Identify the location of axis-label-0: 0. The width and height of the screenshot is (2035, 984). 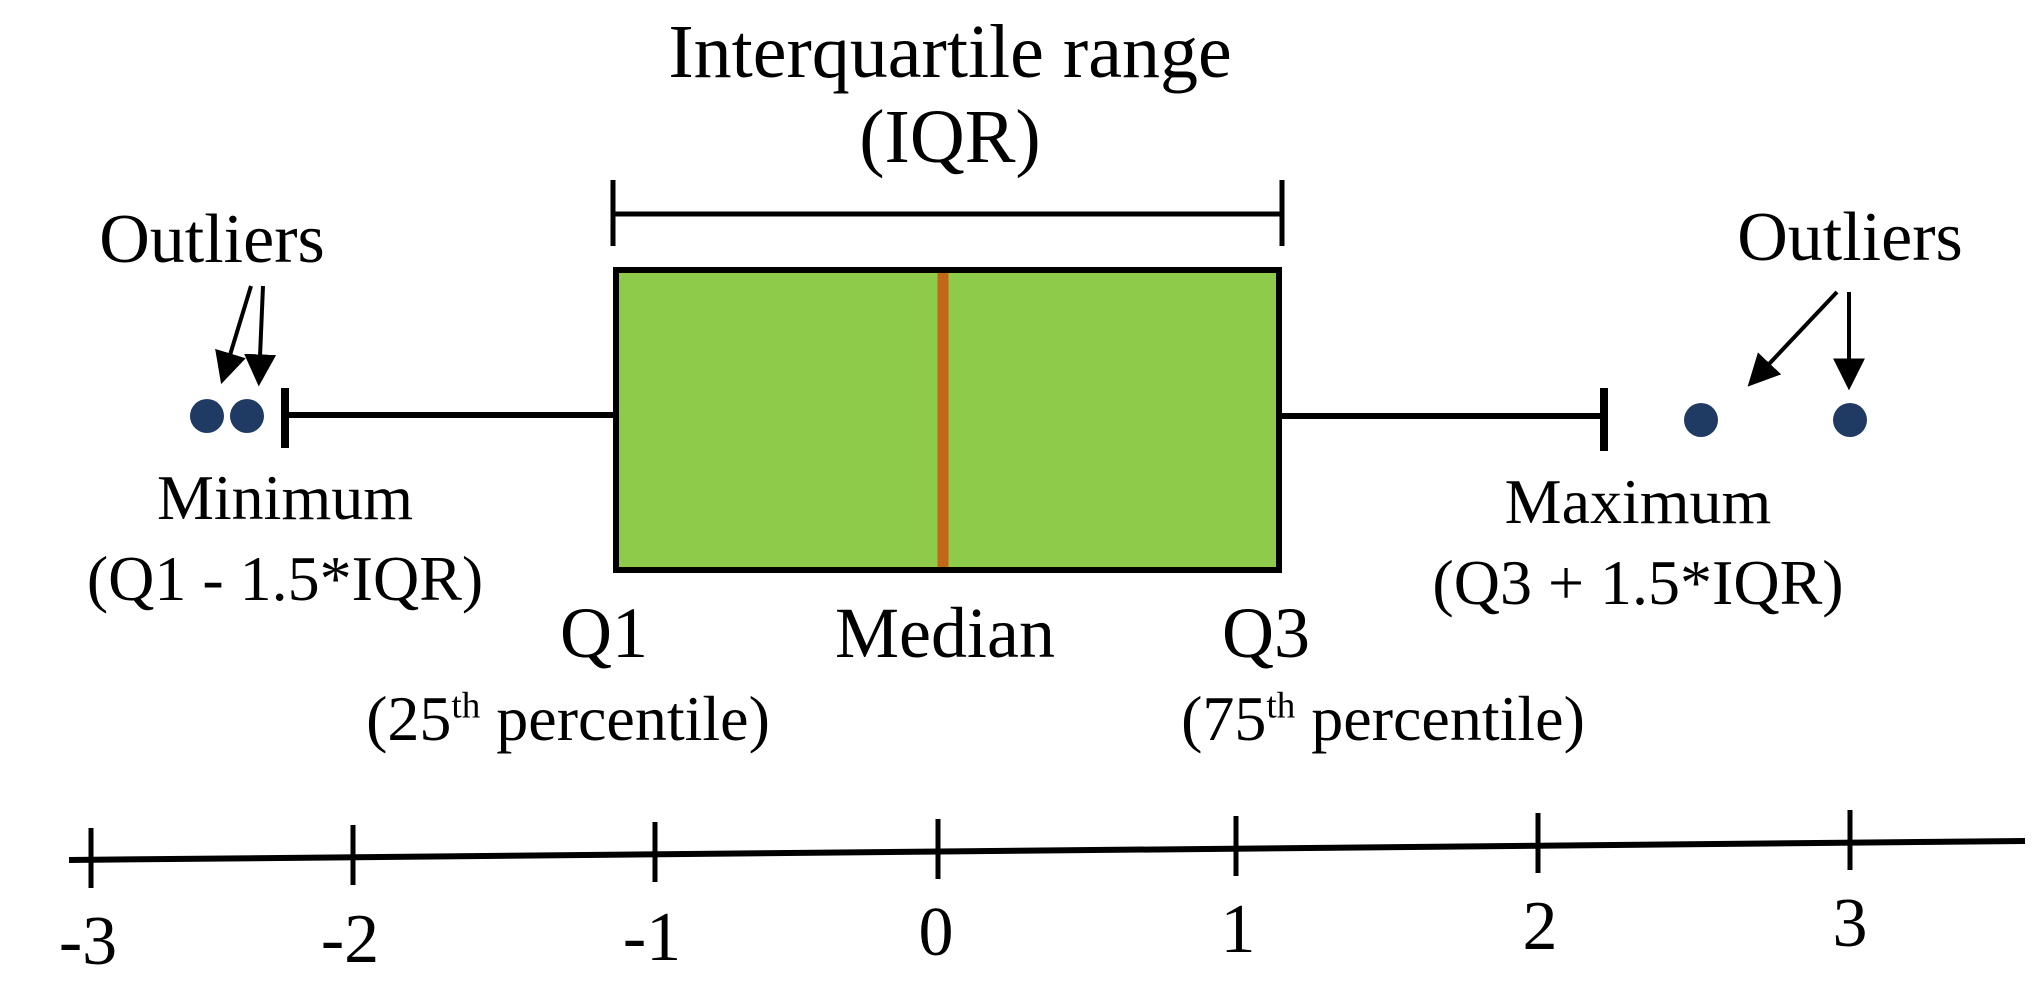
(936, 932).